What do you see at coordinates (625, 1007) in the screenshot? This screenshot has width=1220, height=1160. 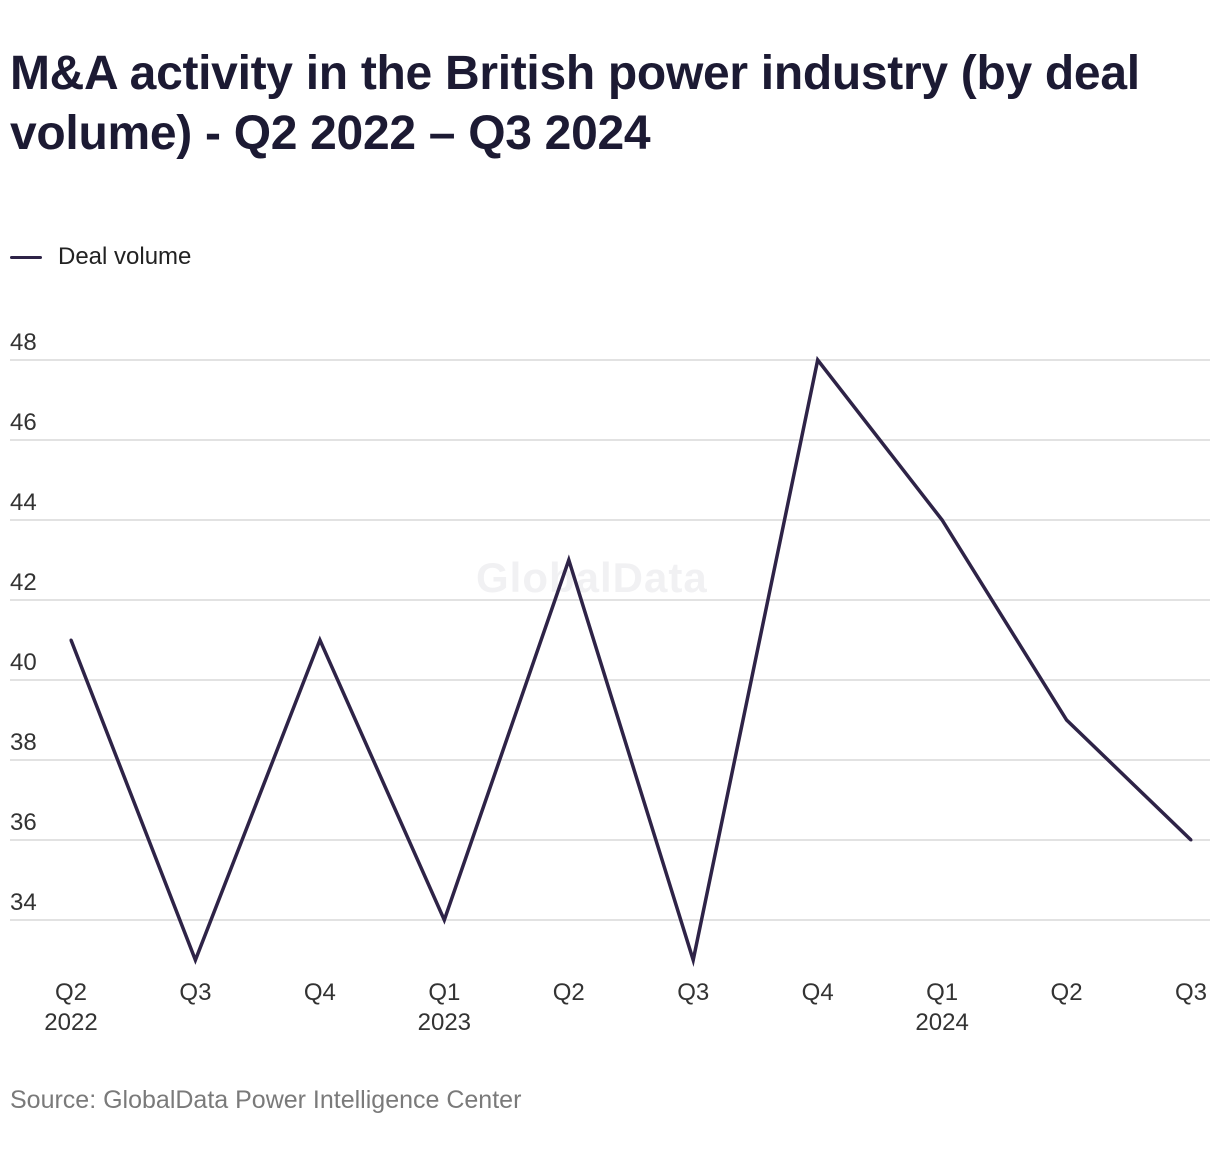 I see `x-axis-ticks: Q2 2022 Q3 Q4 Q1 2023 Q2 Q3 Q4 Q1 2024 Q2 Q3` at bounding box center [625, 1007].